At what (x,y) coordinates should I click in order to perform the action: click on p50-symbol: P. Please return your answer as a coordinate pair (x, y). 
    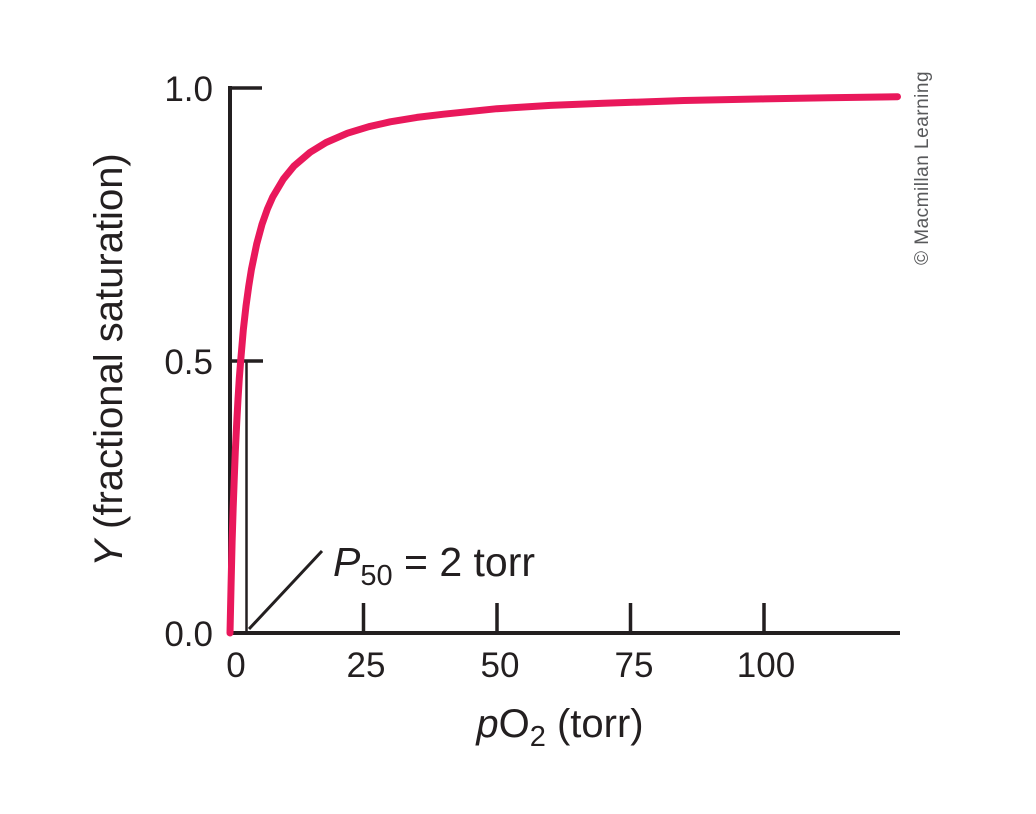
    Looking at the image, I should click on (347, 562).